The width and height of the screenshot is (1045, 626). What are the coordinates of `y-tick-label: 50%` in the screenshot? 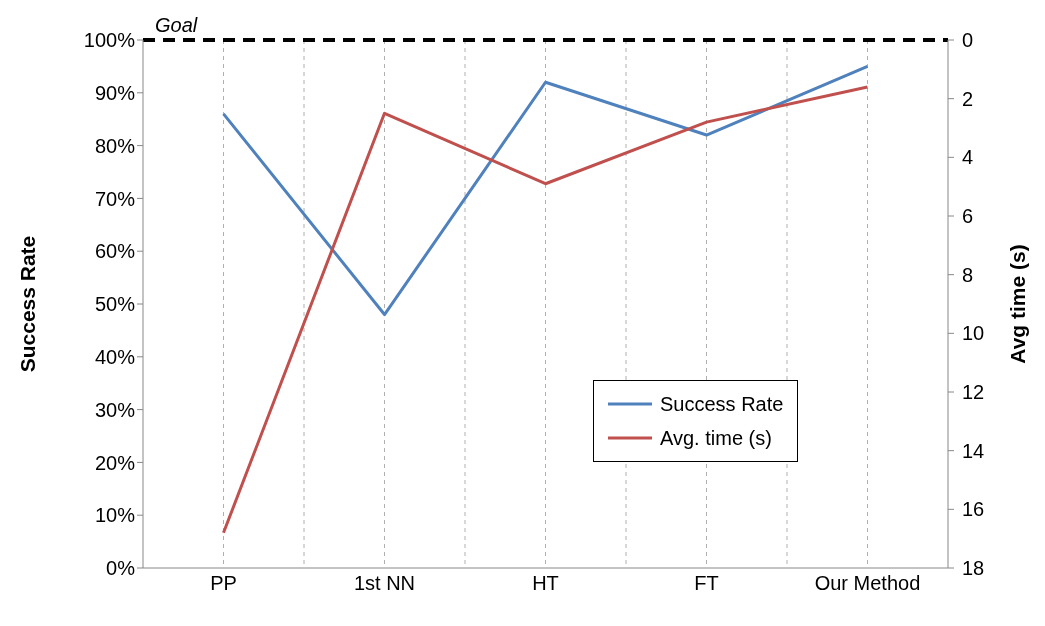 It's located at (115, 304).